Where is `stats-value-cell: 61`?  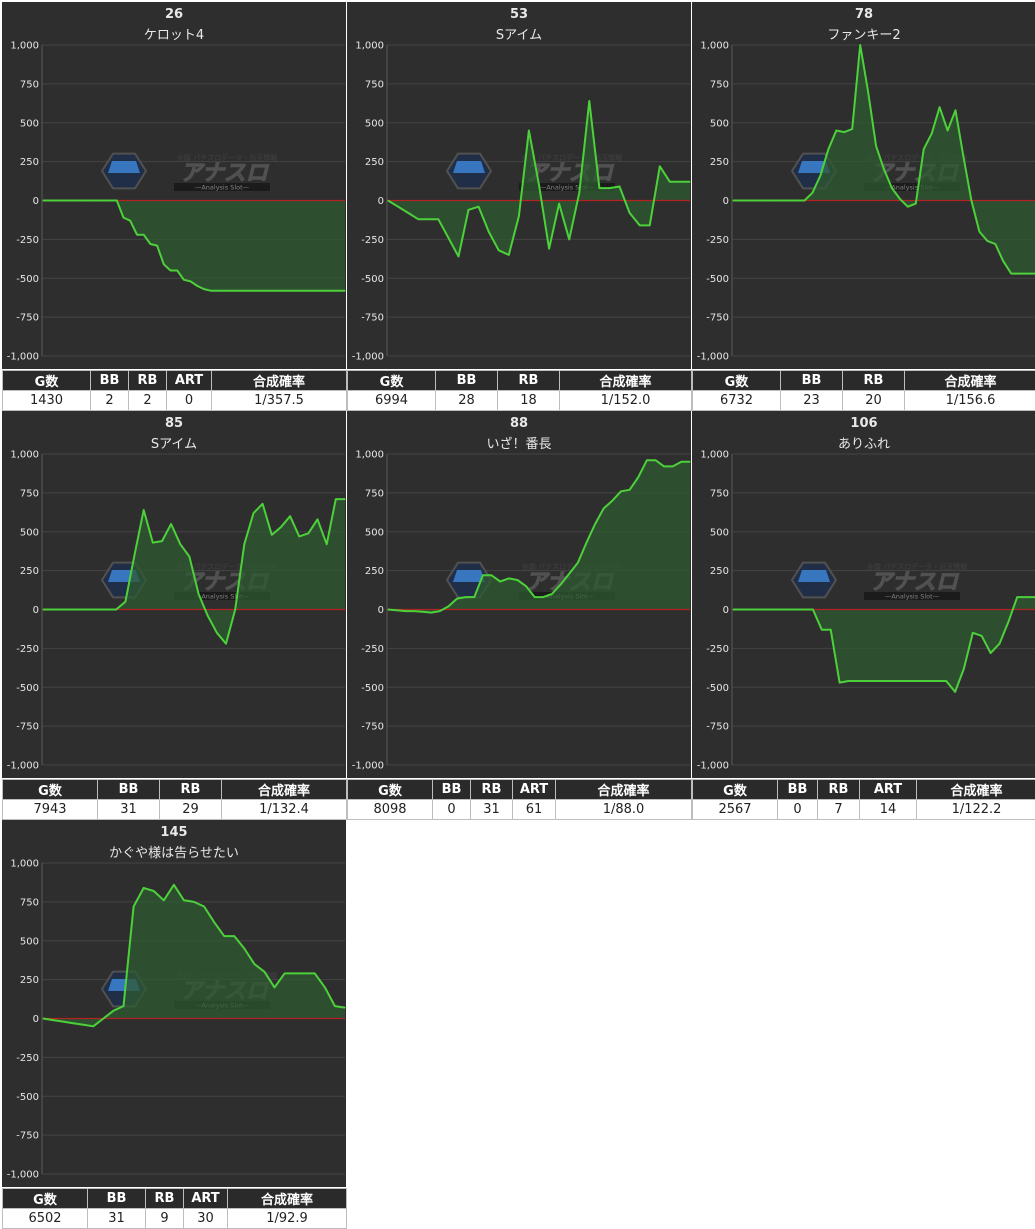
stats-value-cell: 61 is located at coordinates (534, 810).